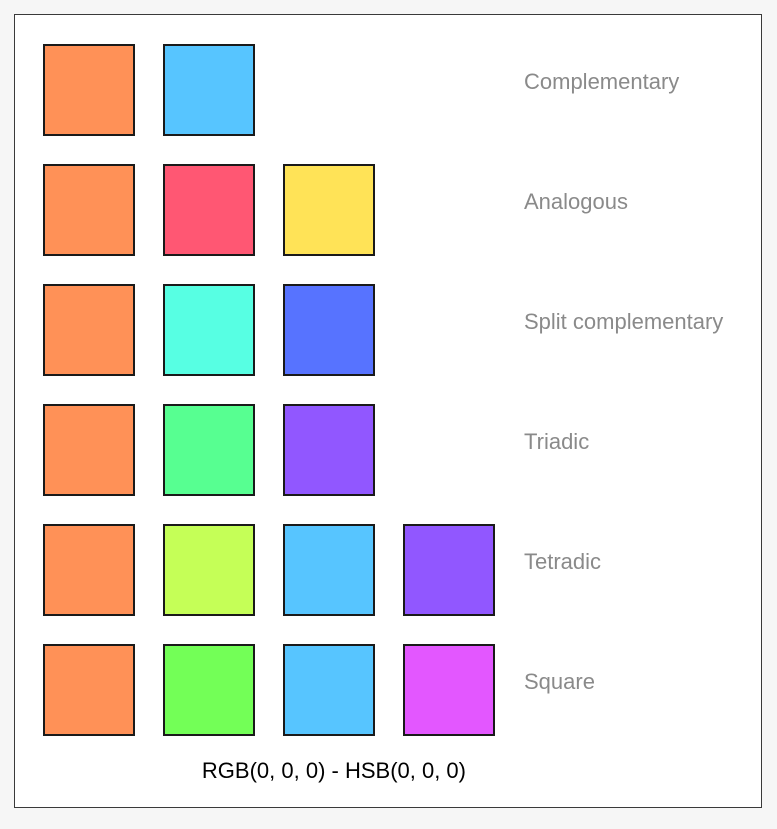 This screenshot has width=777, height=829. What do you see at coordinates (559, 681) in the screenshot?
I see `scheme-label: Square` at bounding box center [559, 681].